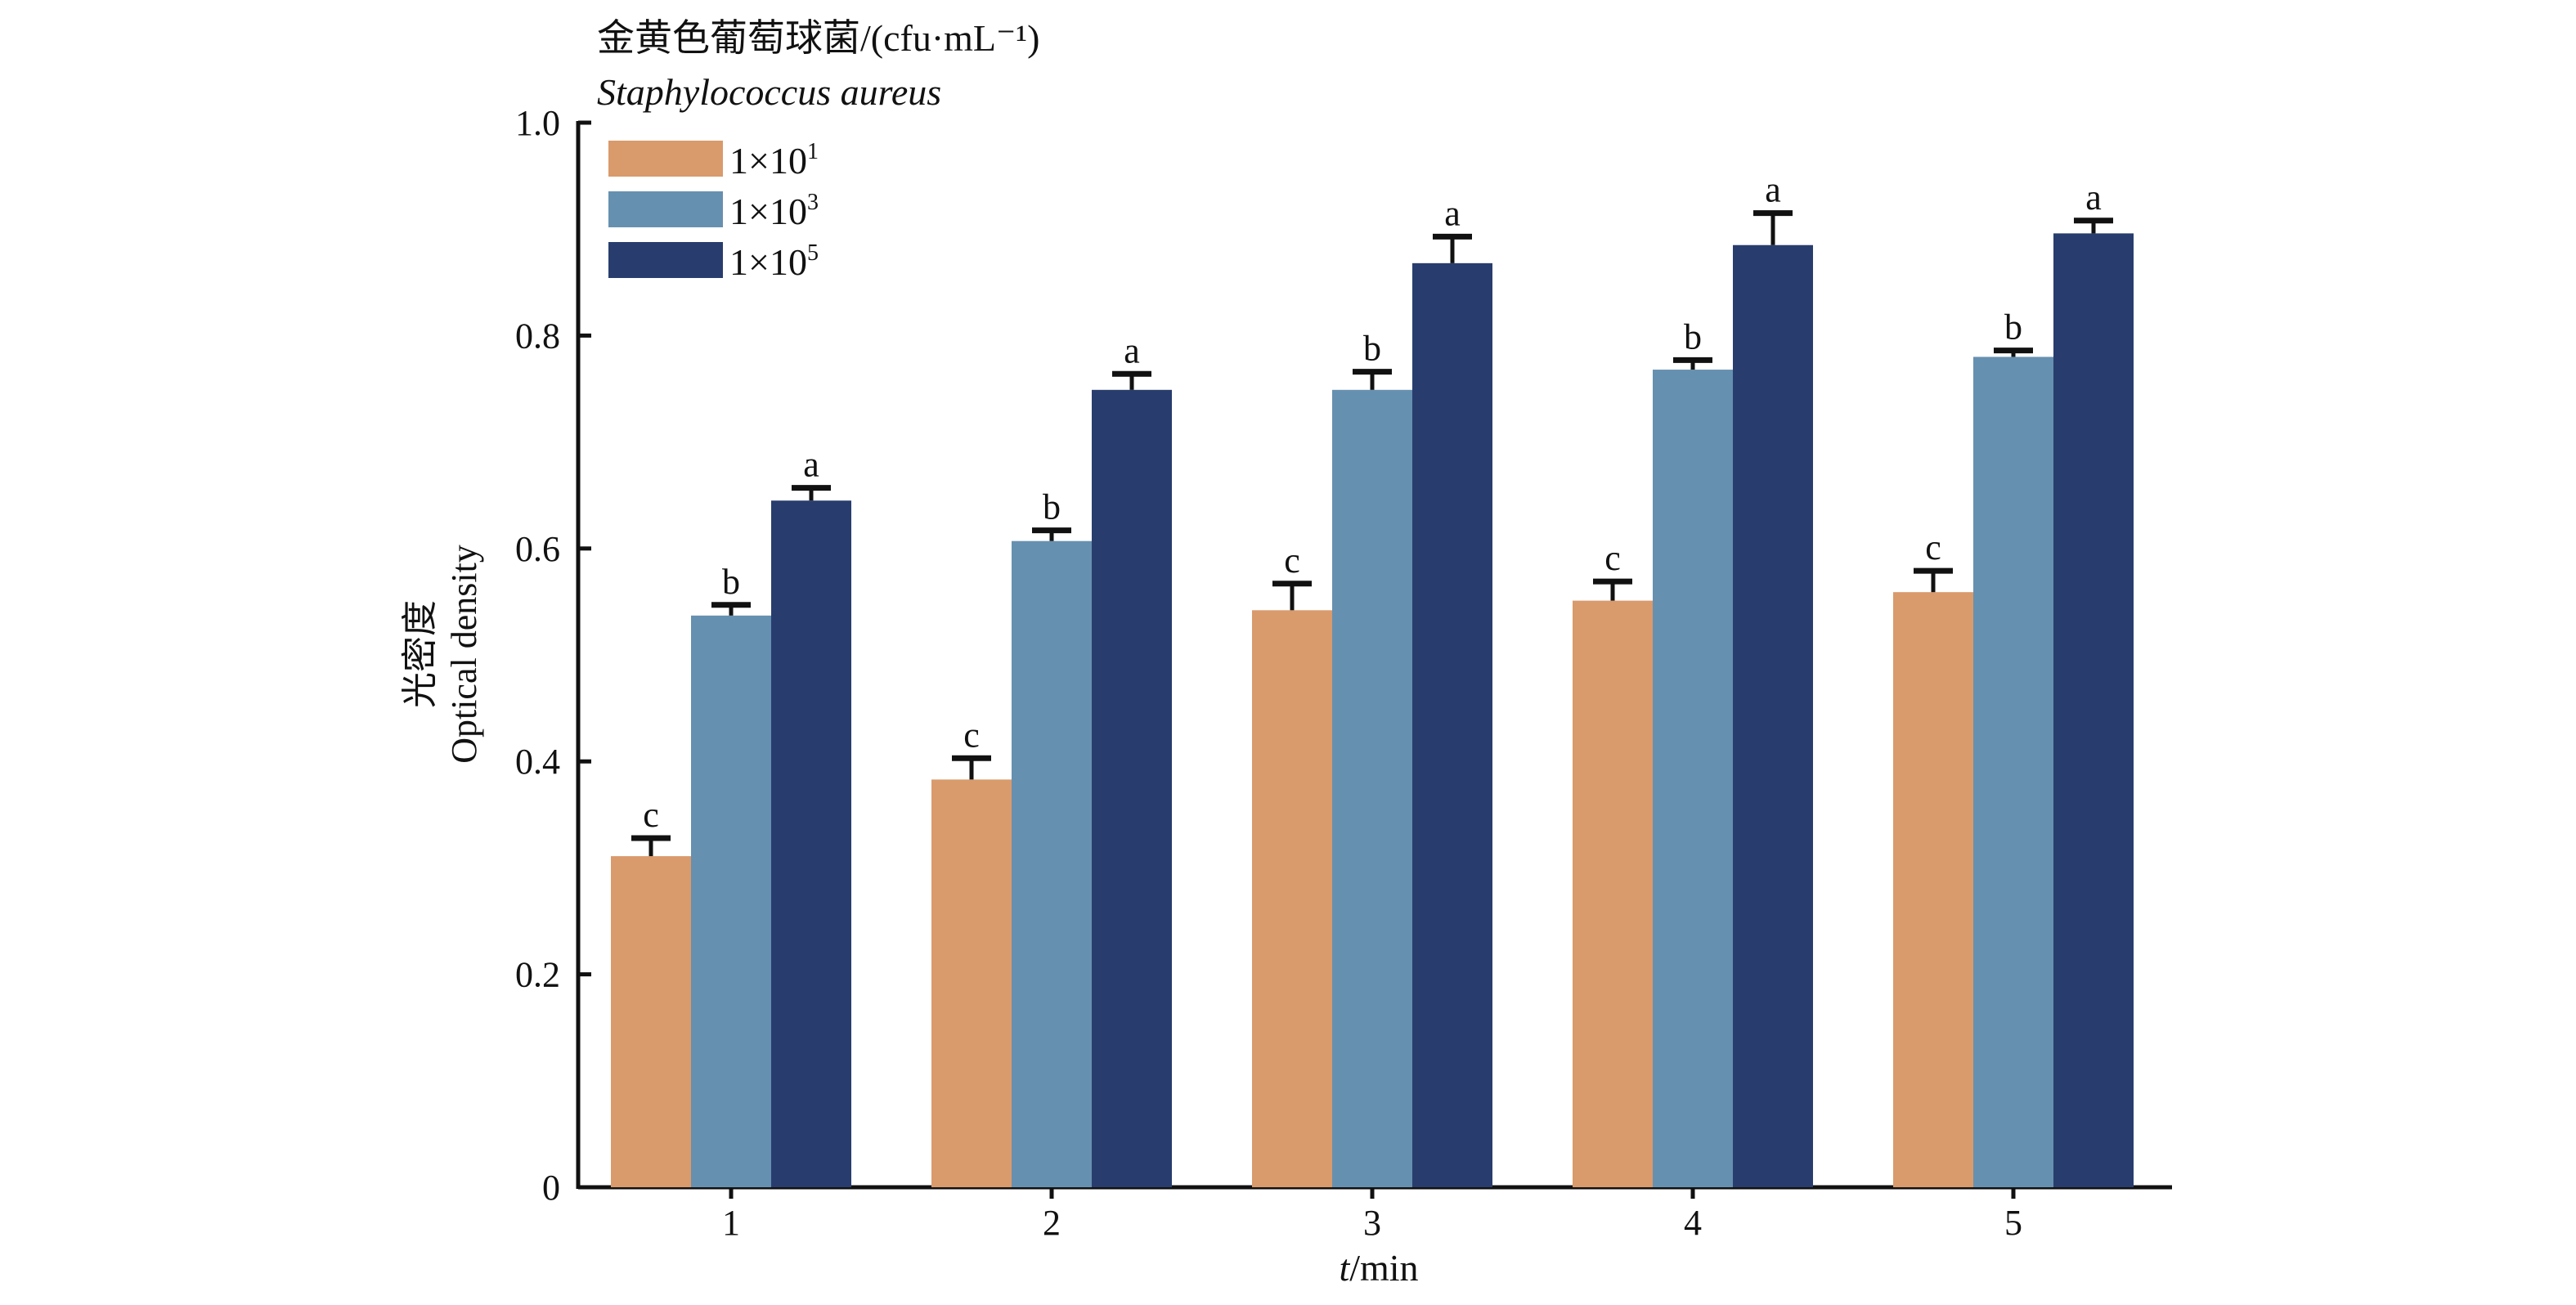 The image size is (2576, 1305). What do you see at coordinates (537, 336) in the screenshot?
I see `y-tick-label: 0.8` at bounding box center [537, 336].